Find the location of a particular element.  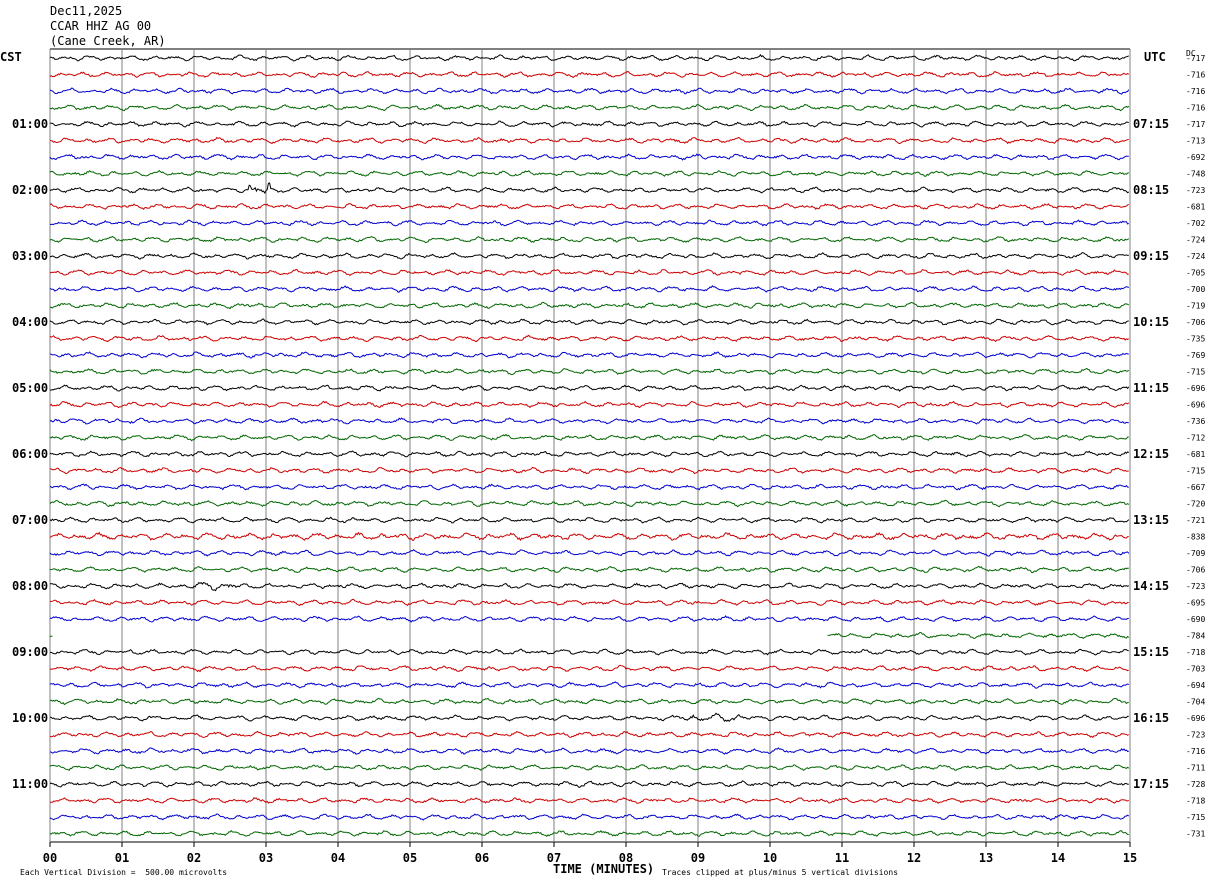

dc-offset-label: -748 is located at coordinates (1195, 174).